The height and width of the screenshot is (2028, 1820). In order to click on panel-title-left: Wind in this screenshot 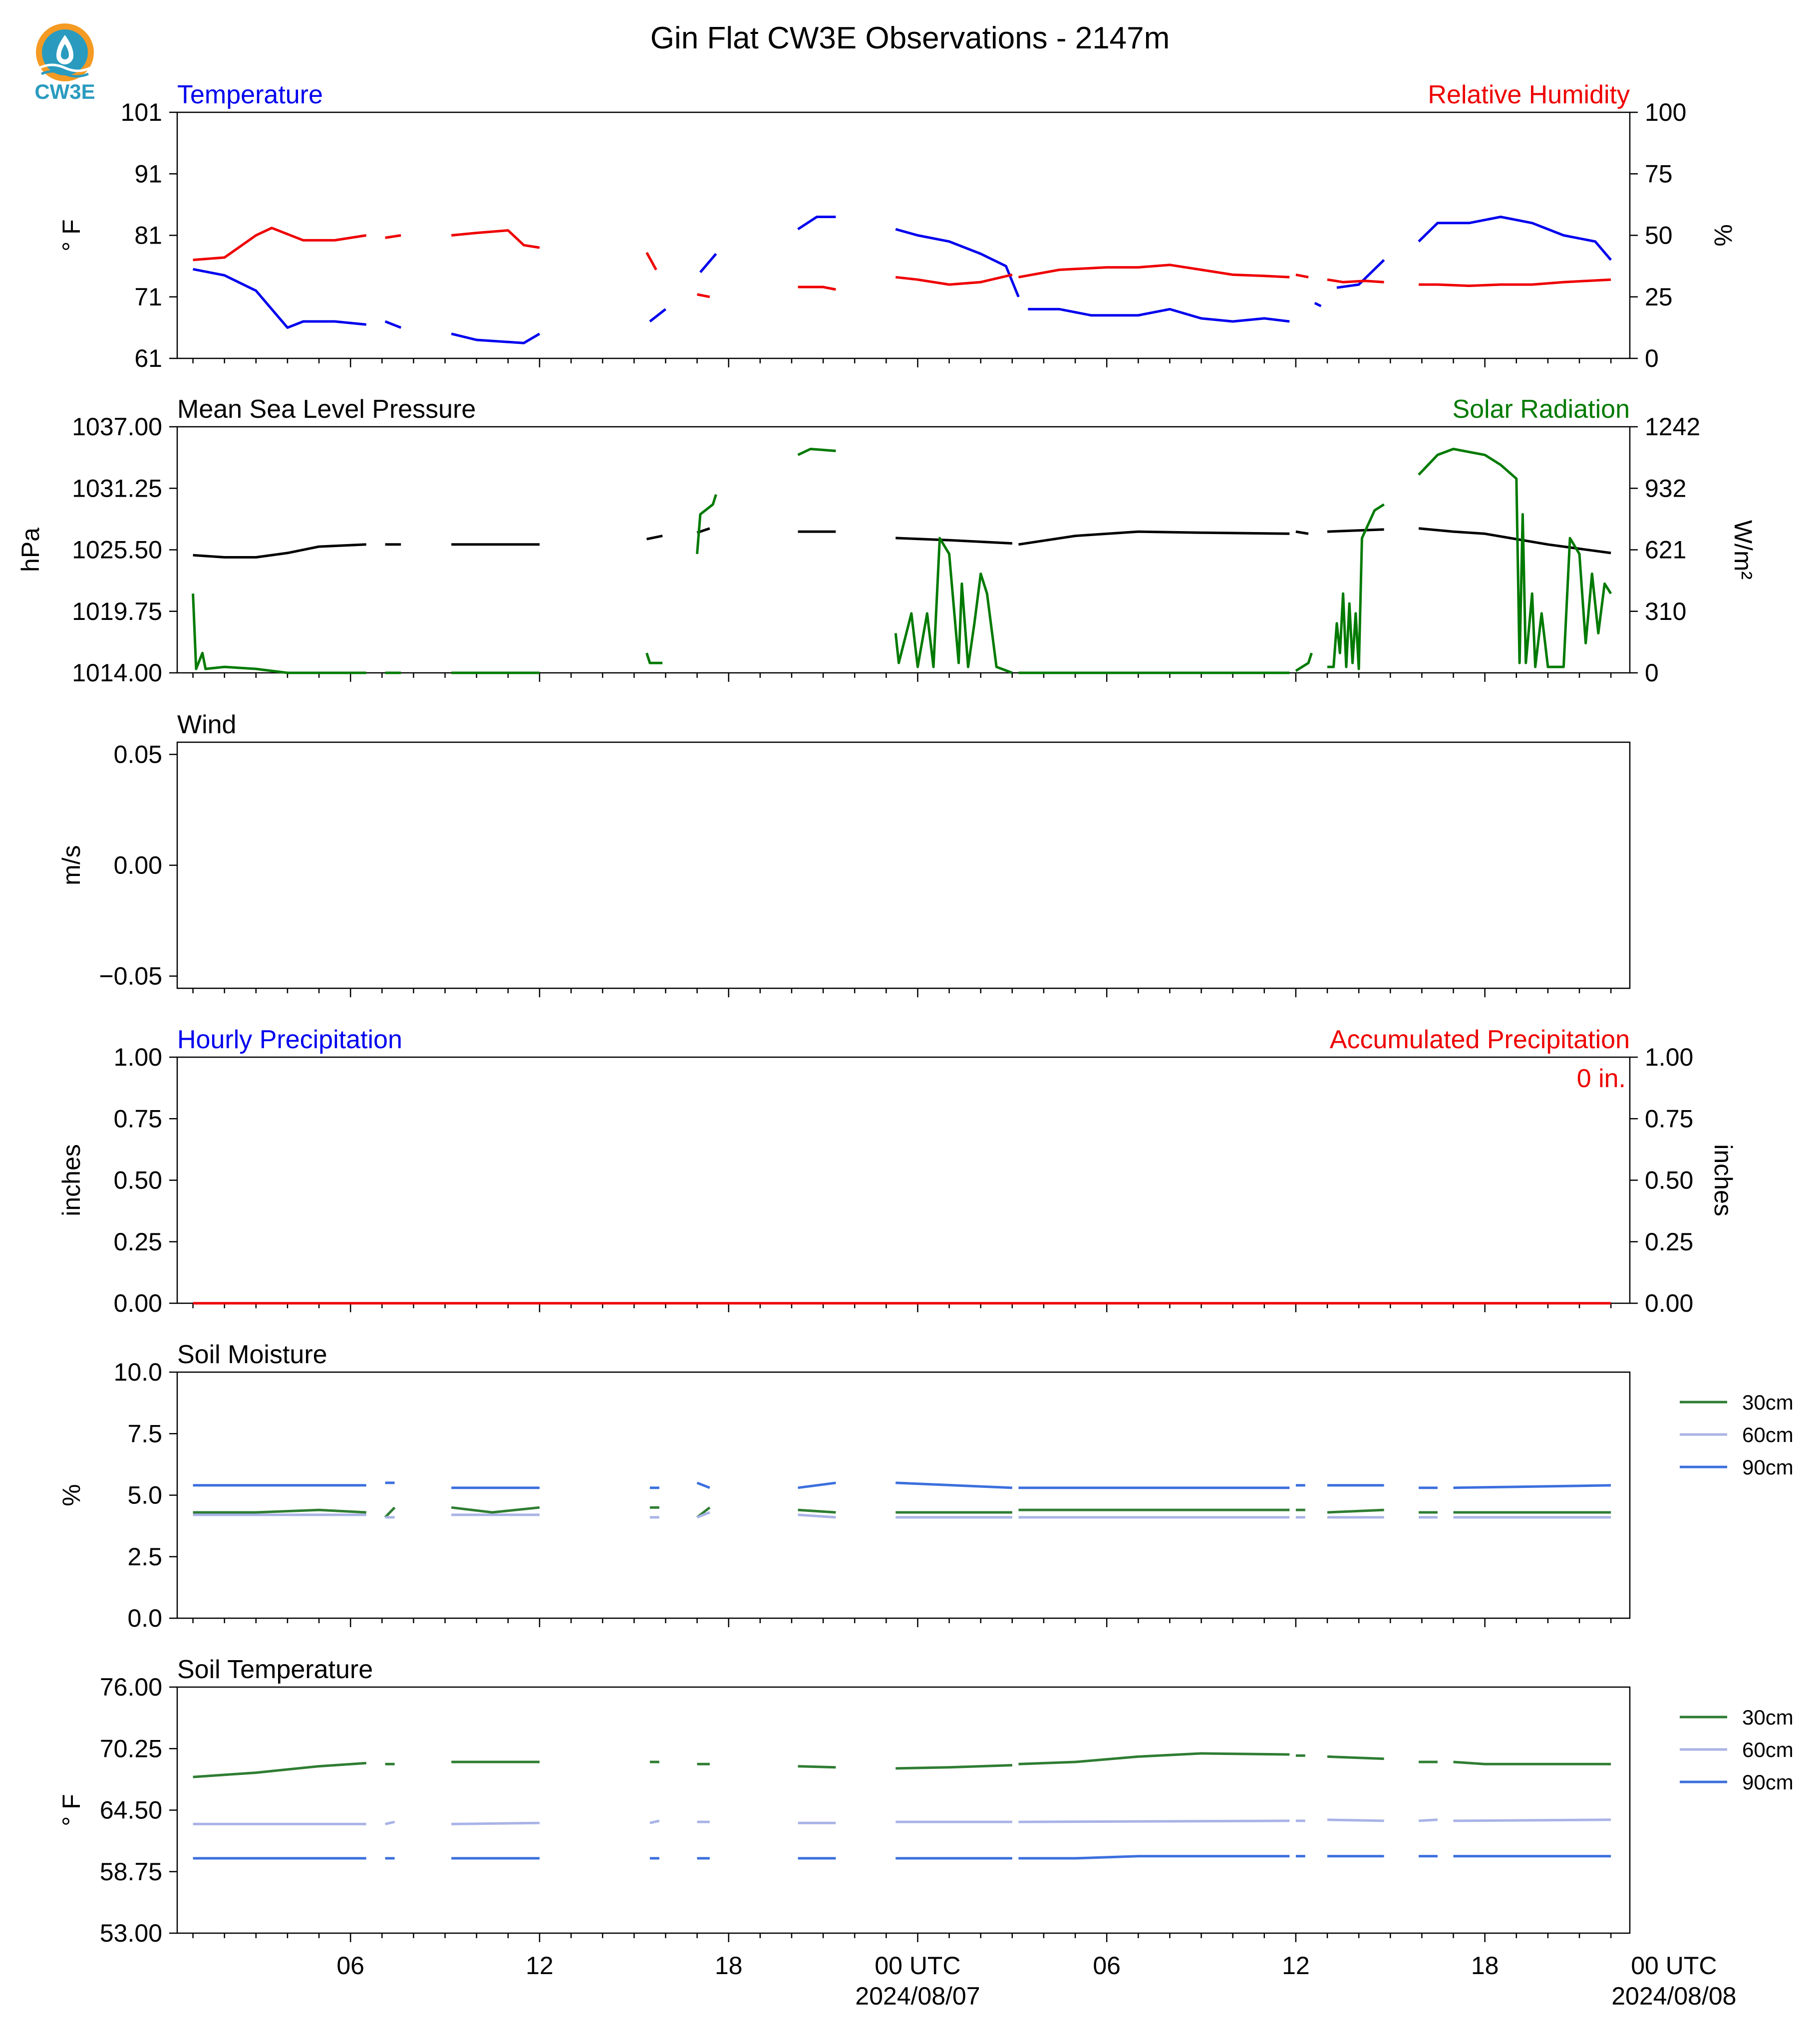, I will do `click(206, 724)`.